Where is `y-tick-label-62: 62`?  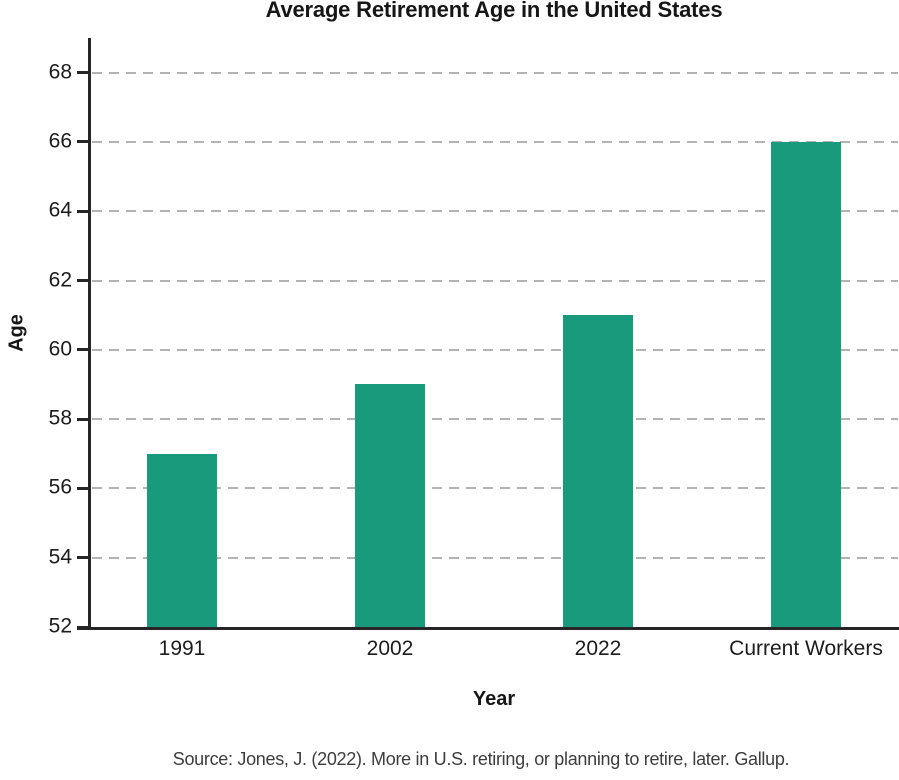 y-tick-label-62: 62 is located at coordinates (60, 280).